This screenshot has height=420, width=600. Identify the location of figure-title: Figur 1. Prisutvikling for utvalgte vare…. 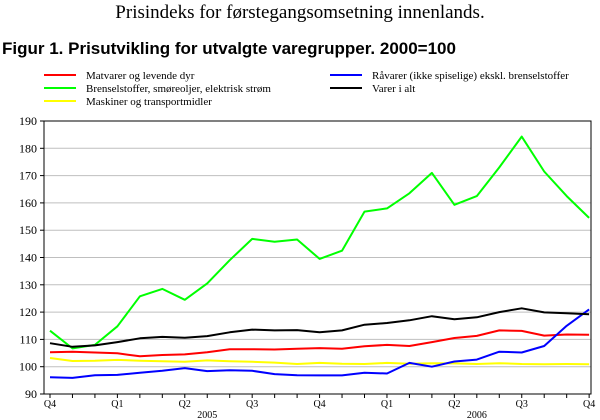
(229, 48).